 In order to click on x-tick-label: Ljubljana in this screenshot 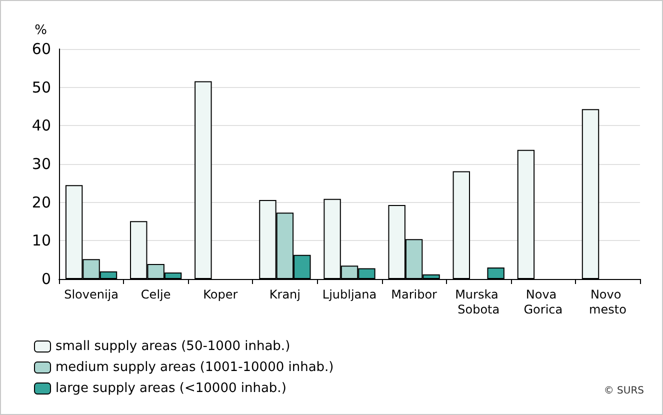, I will do `click(349, 295)`.